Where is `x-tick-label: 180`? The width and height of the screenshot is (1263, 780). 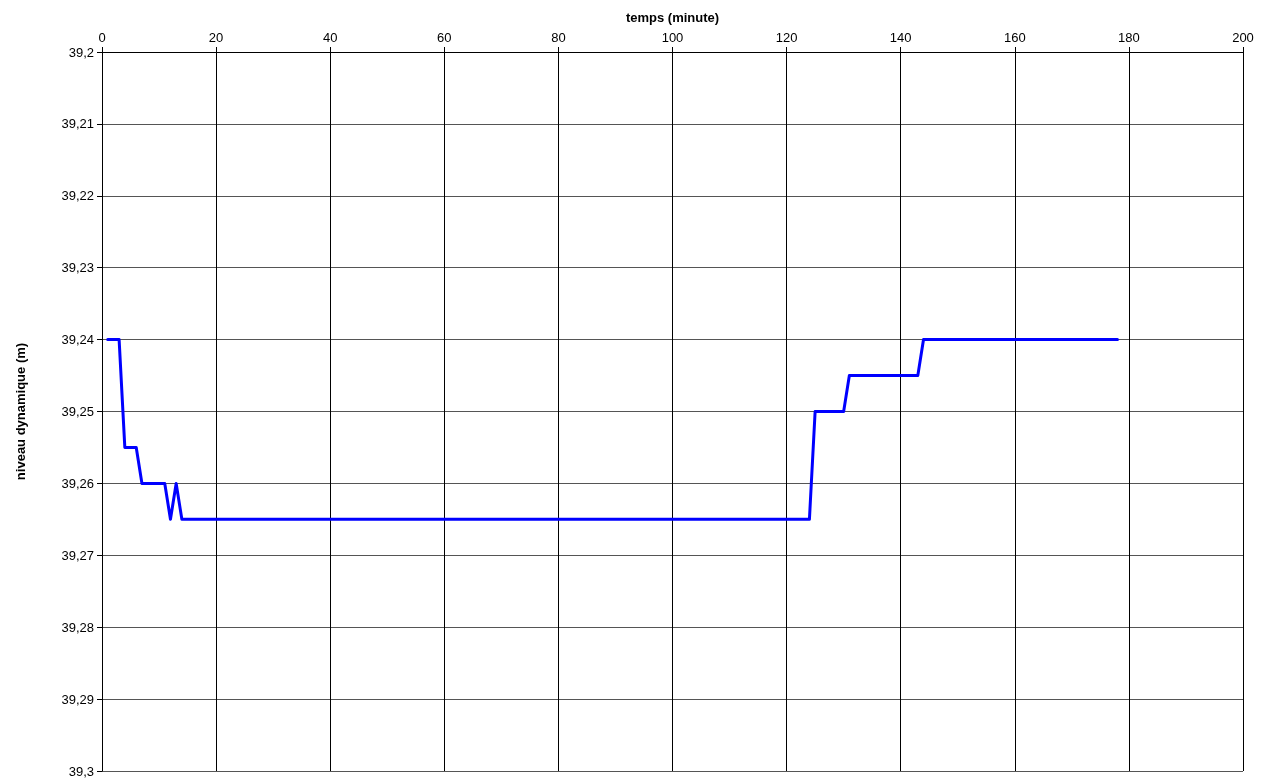
x-tick-label: 180 is located at coordinates (1129, 37).